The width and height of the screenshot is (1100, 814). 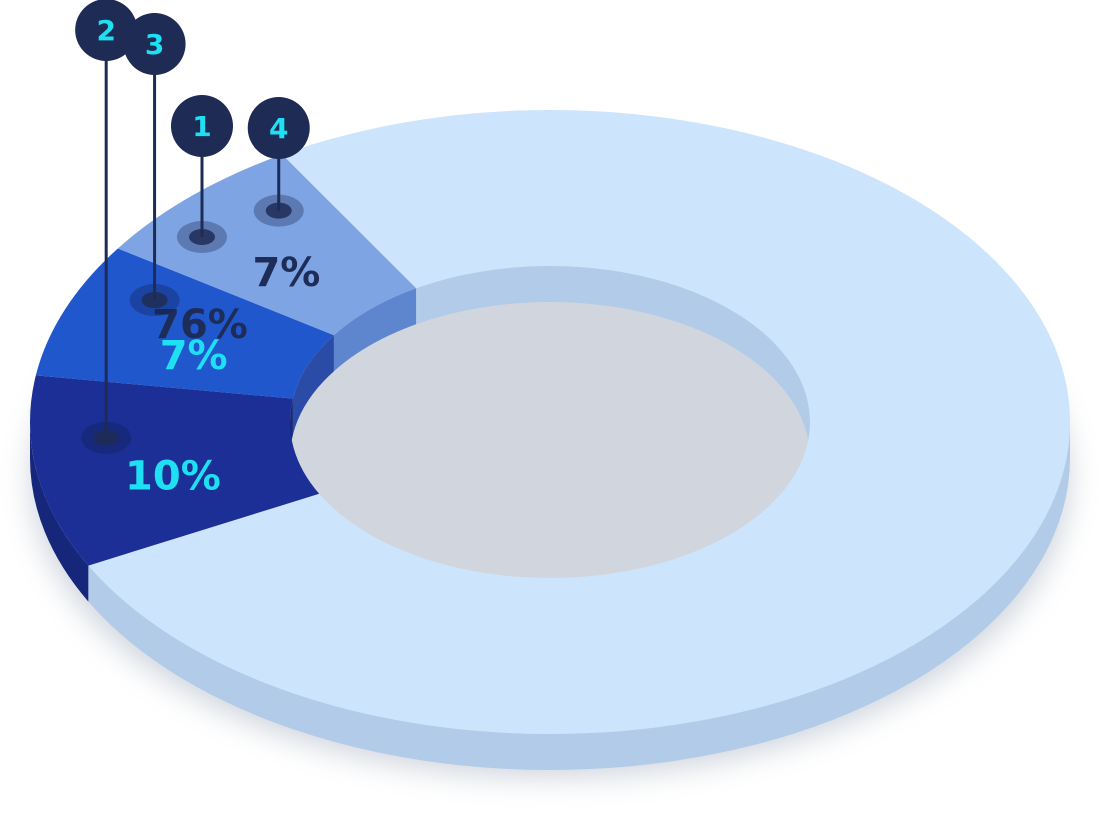 I want to click on marker-2-badge, so click(x=106, y=30).